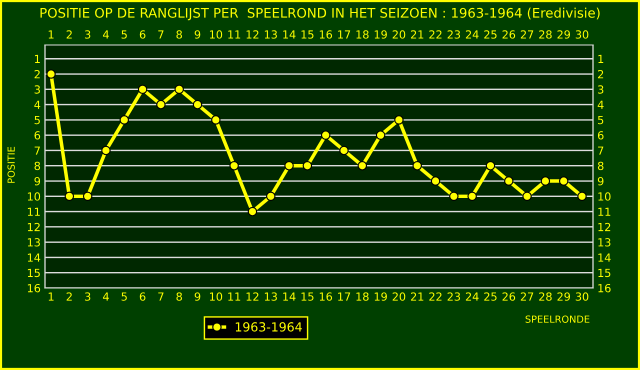 The height and width of the screenshot is (370, 640). Describe the element at coordinates (270, 296) in the screenshot. I see `x-tick-label: 13` at that location.